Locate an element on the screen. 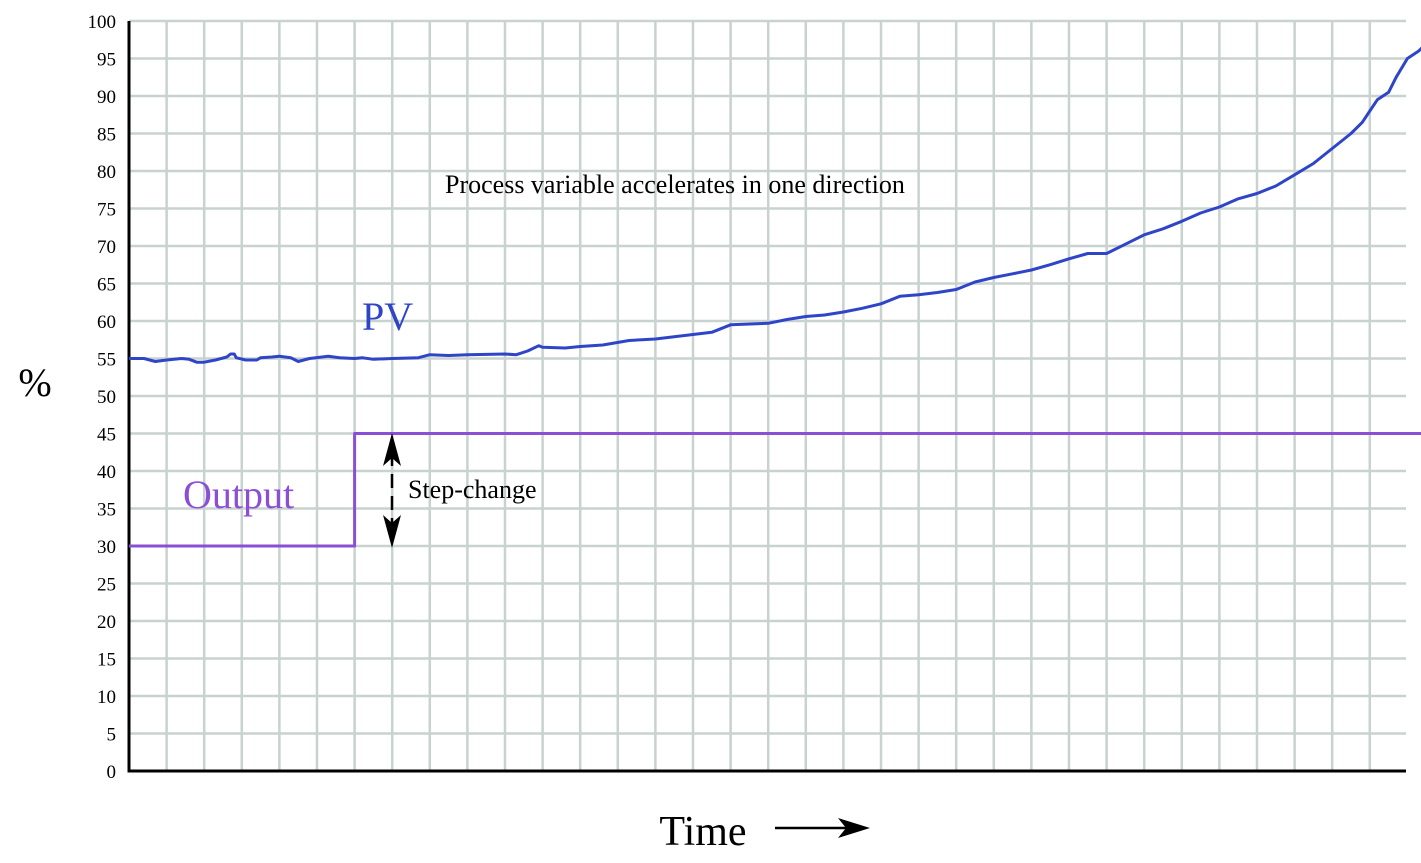 The height and width of the screenshot is (863, 1421). y-tick-label: 5 is located at coordinates (112, 735).